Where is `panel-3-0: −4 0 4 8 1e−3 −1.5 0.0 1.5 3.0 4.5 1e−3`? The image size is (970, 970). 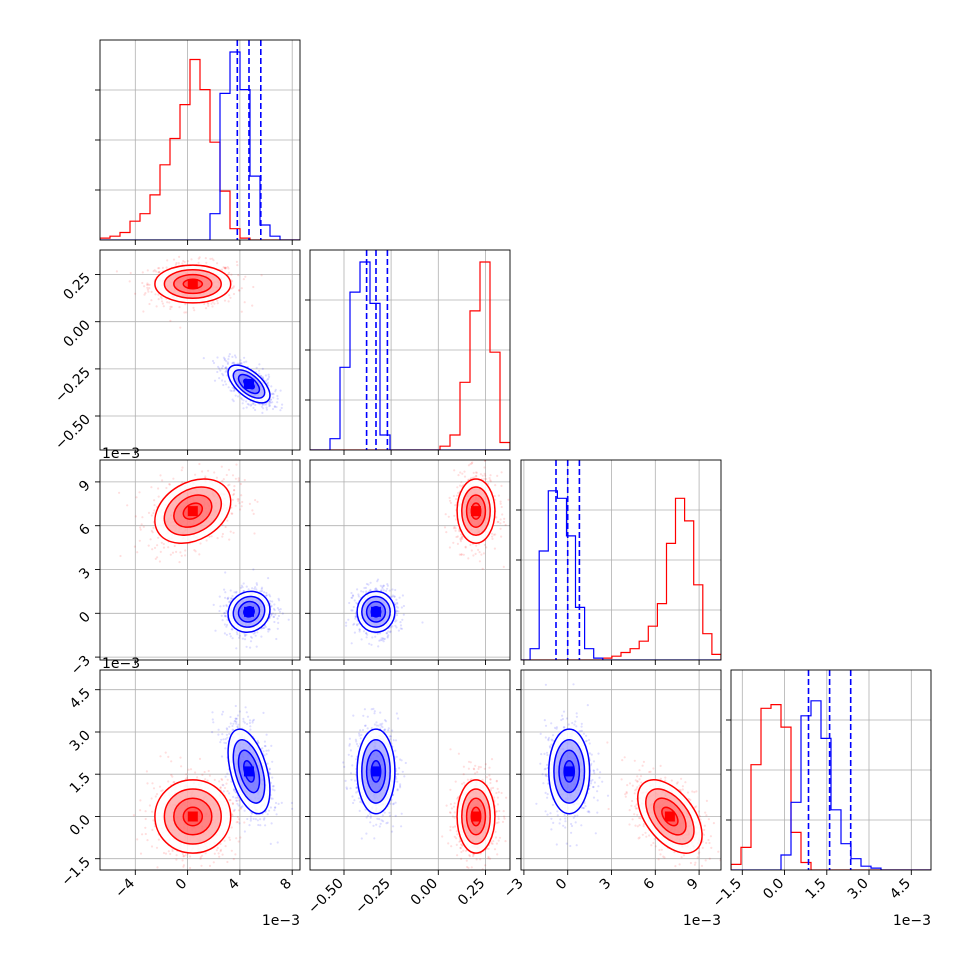 panel-3-0: −4 0 4 8 1e−3 −1.5 0.0 1.5 3.0 4.5 1e−3 is located at coordinates (179, 792).